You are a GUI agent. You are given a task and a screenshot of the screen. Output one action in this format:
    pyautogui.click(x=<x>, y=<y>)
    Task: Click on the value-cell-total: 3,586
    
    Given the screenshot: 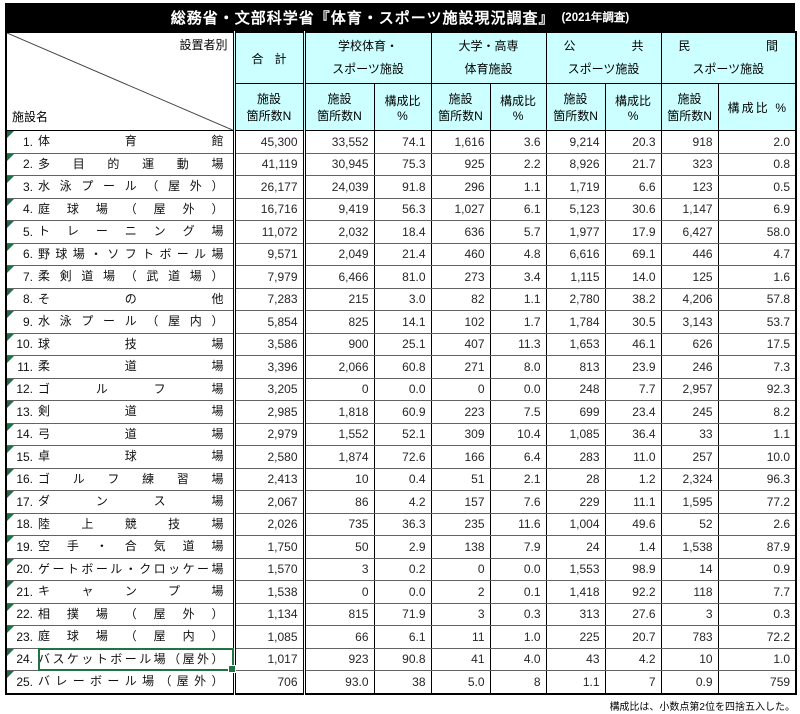 What is the action you would take?
    pyautogui.click(x=270, y=344)
    